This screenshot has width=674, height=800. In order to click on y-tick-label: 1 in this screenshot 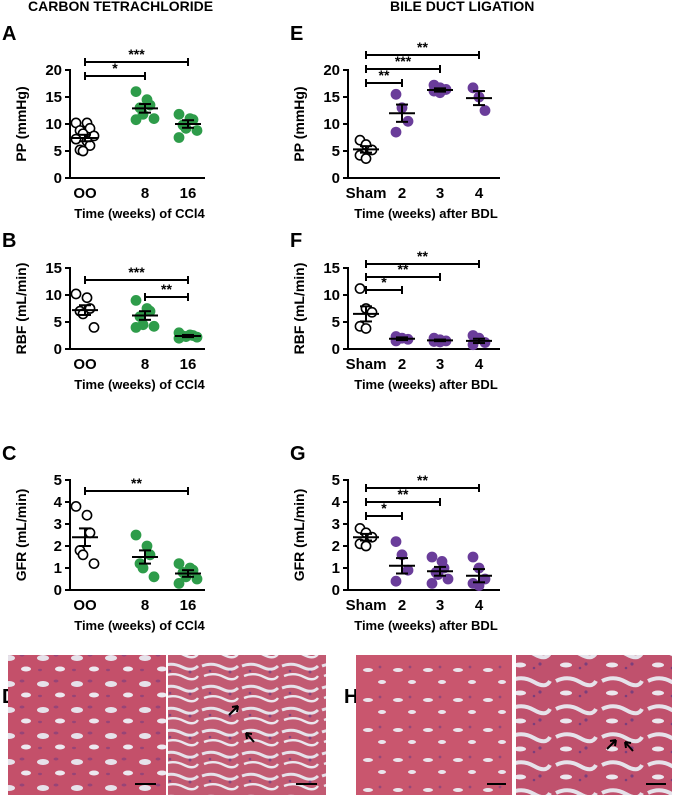, I will do `click(336, 568)`.